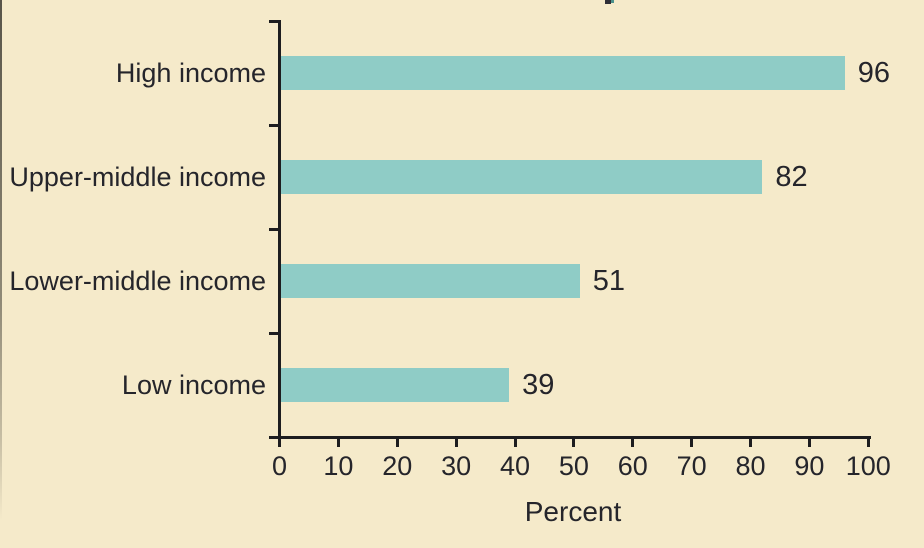 This screenshot has width=924, height=548. Describe the element at coordinates (338, 466) in the screenshot. I see `x-tick-label: 10` at that location.